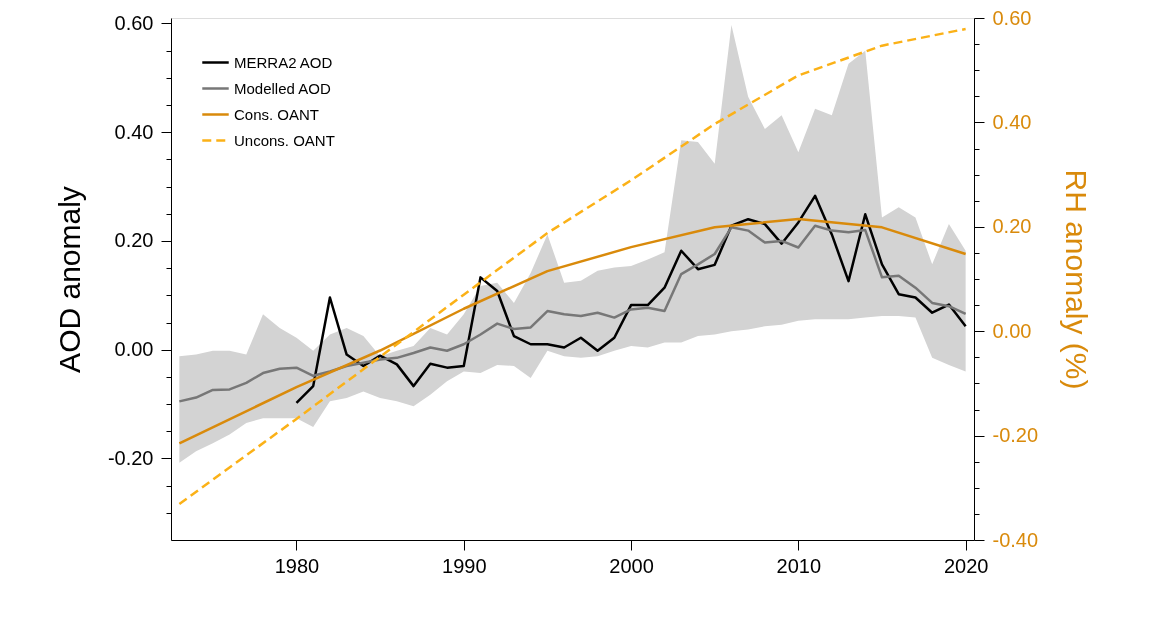 Image resolution: width=1150 pixels, height=625 pixels. I want to click on y2-tick-label: 0.40, so click(1012, 121).